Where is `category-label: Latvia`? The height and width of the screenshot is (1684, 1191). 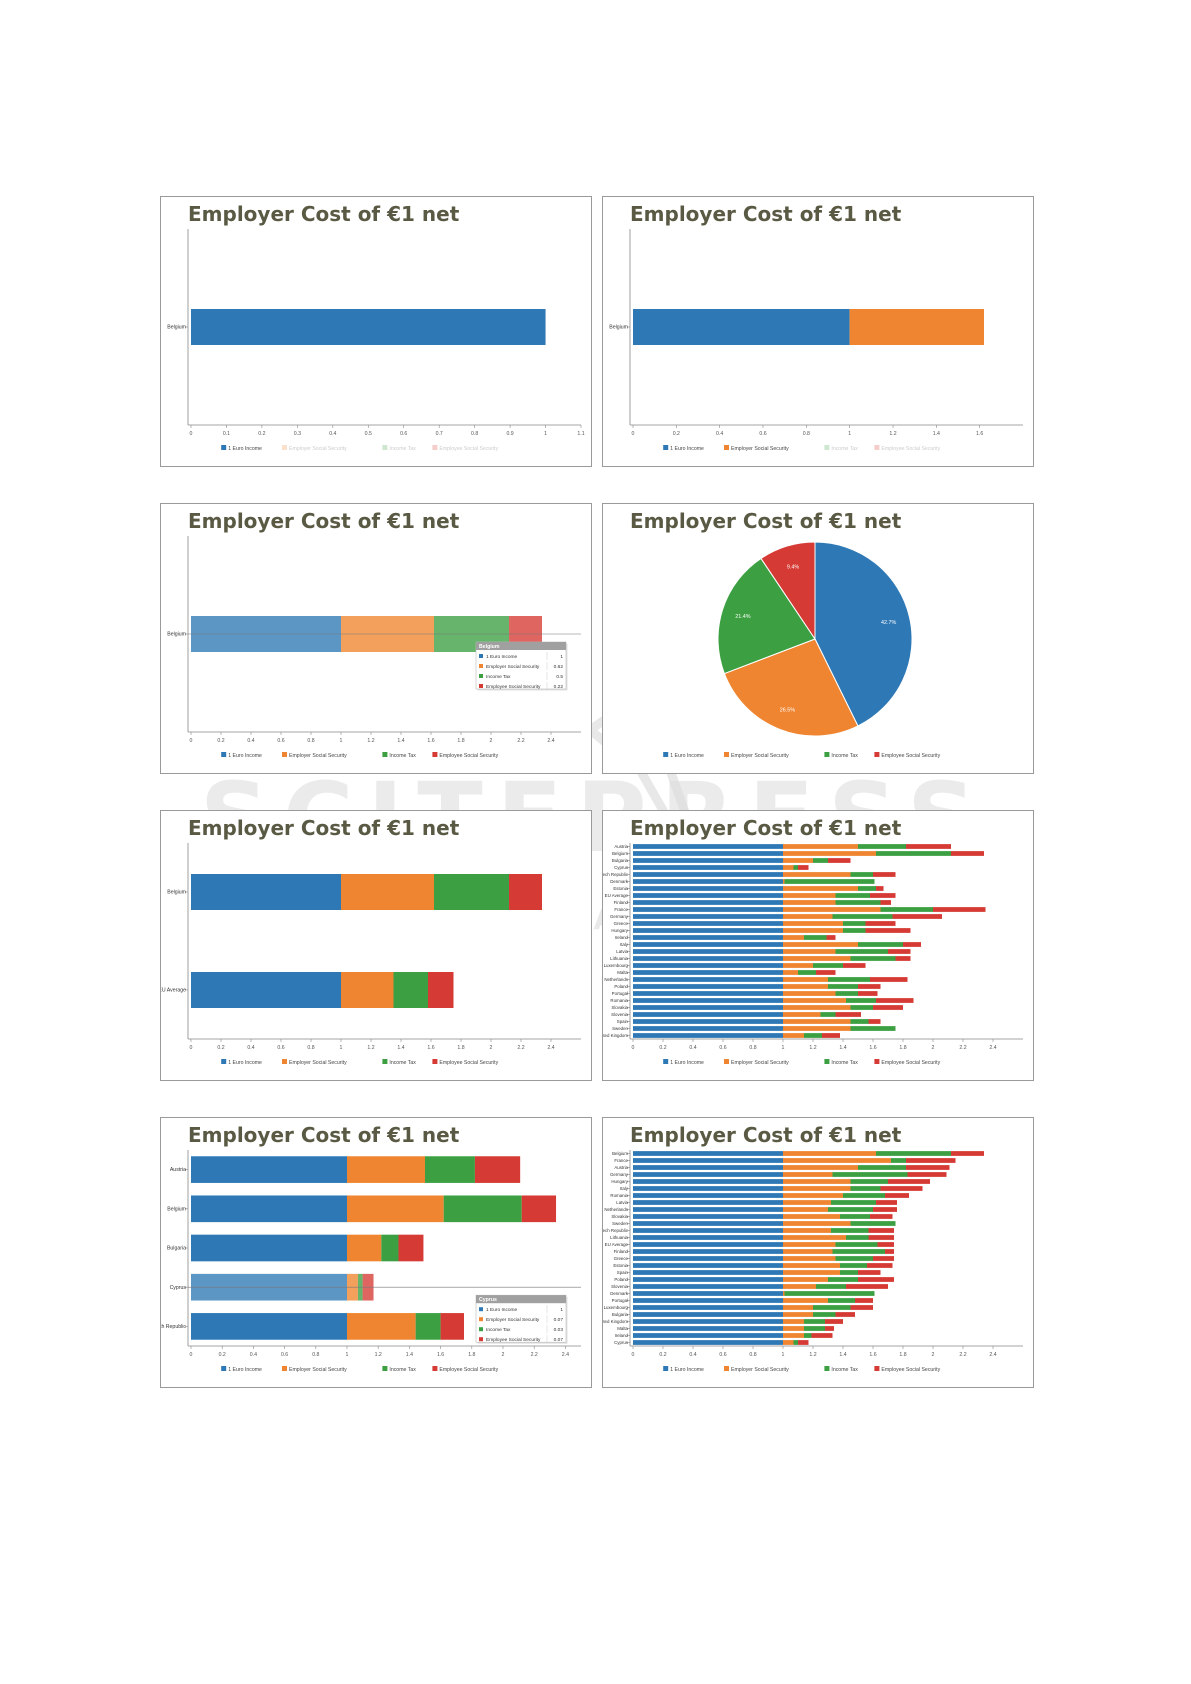 category-label: Latvia is located at coordinates (622, 1202).